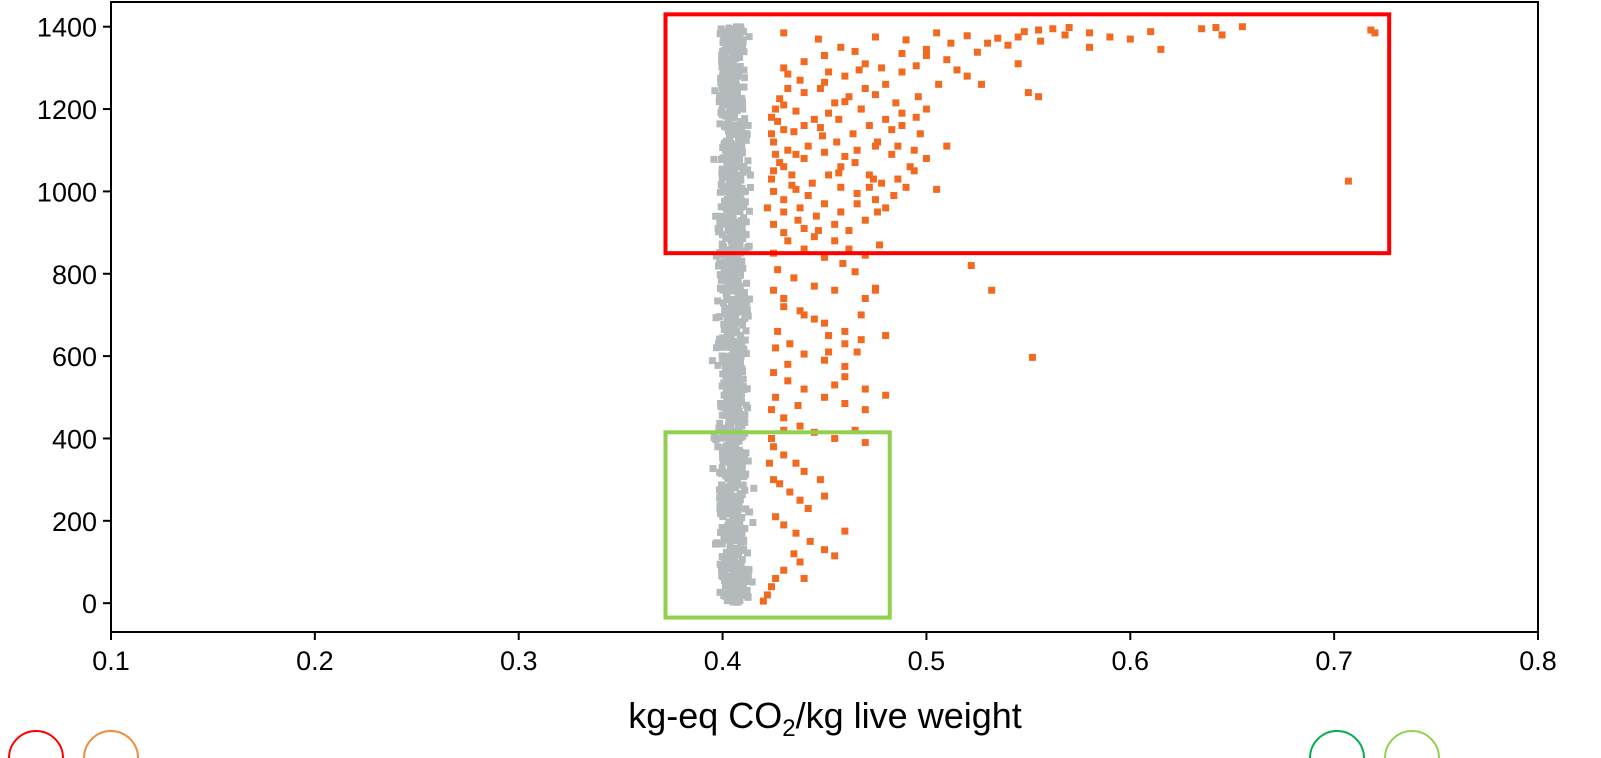 The height and width of the screenshot is (758, 1601). What do you see at coordinates (67, 28) in the screenshot?
I see `y-tick-label: 1400` at bounding box center [67, 28].